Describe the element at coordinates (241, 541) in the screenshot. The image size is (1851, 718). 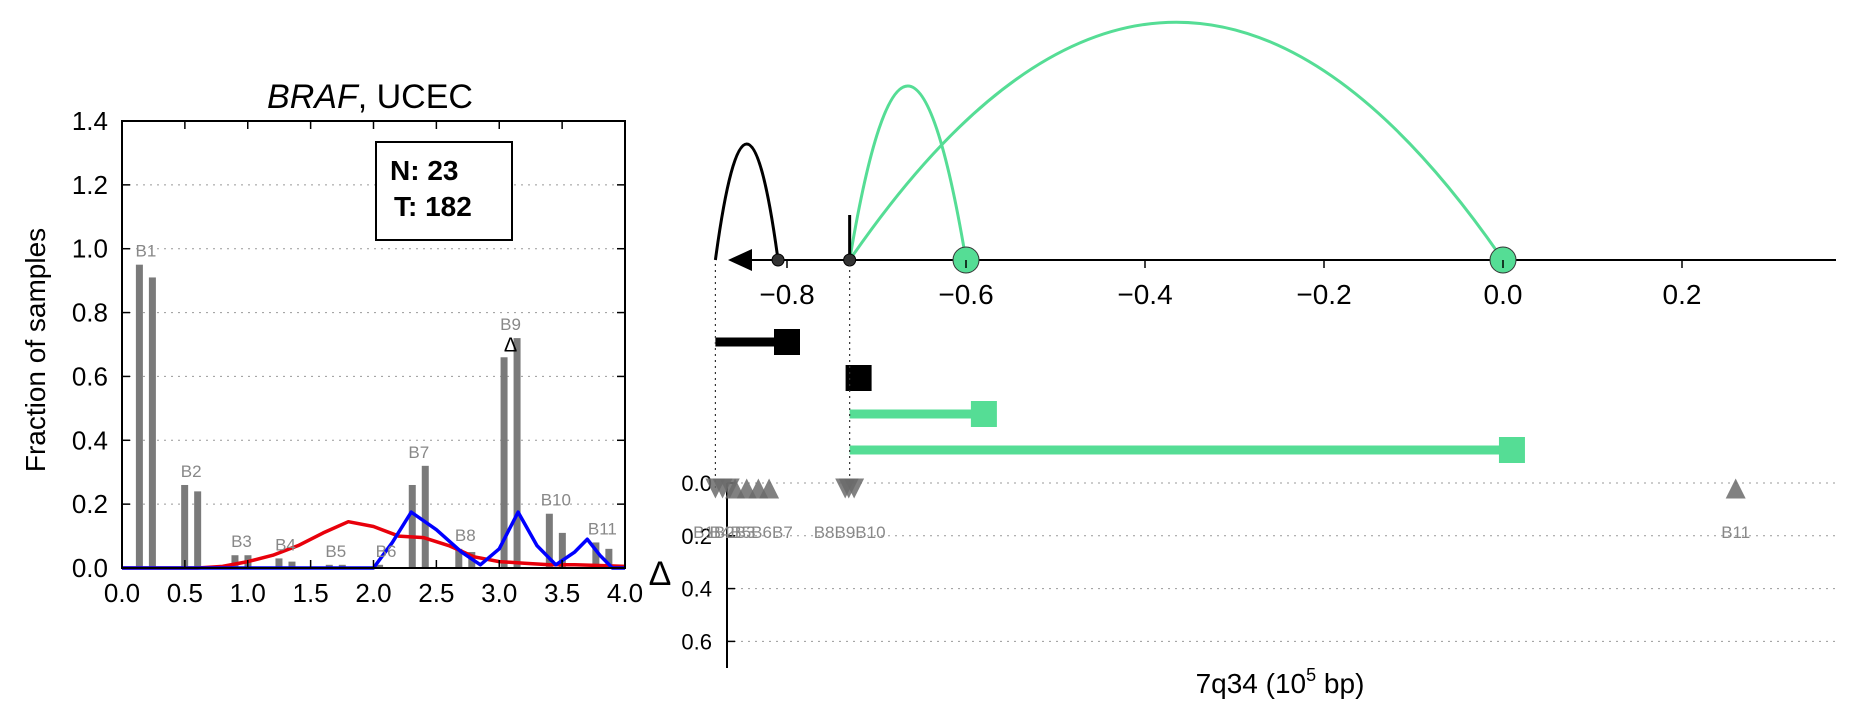
I see `bar-label: B3` at that location.